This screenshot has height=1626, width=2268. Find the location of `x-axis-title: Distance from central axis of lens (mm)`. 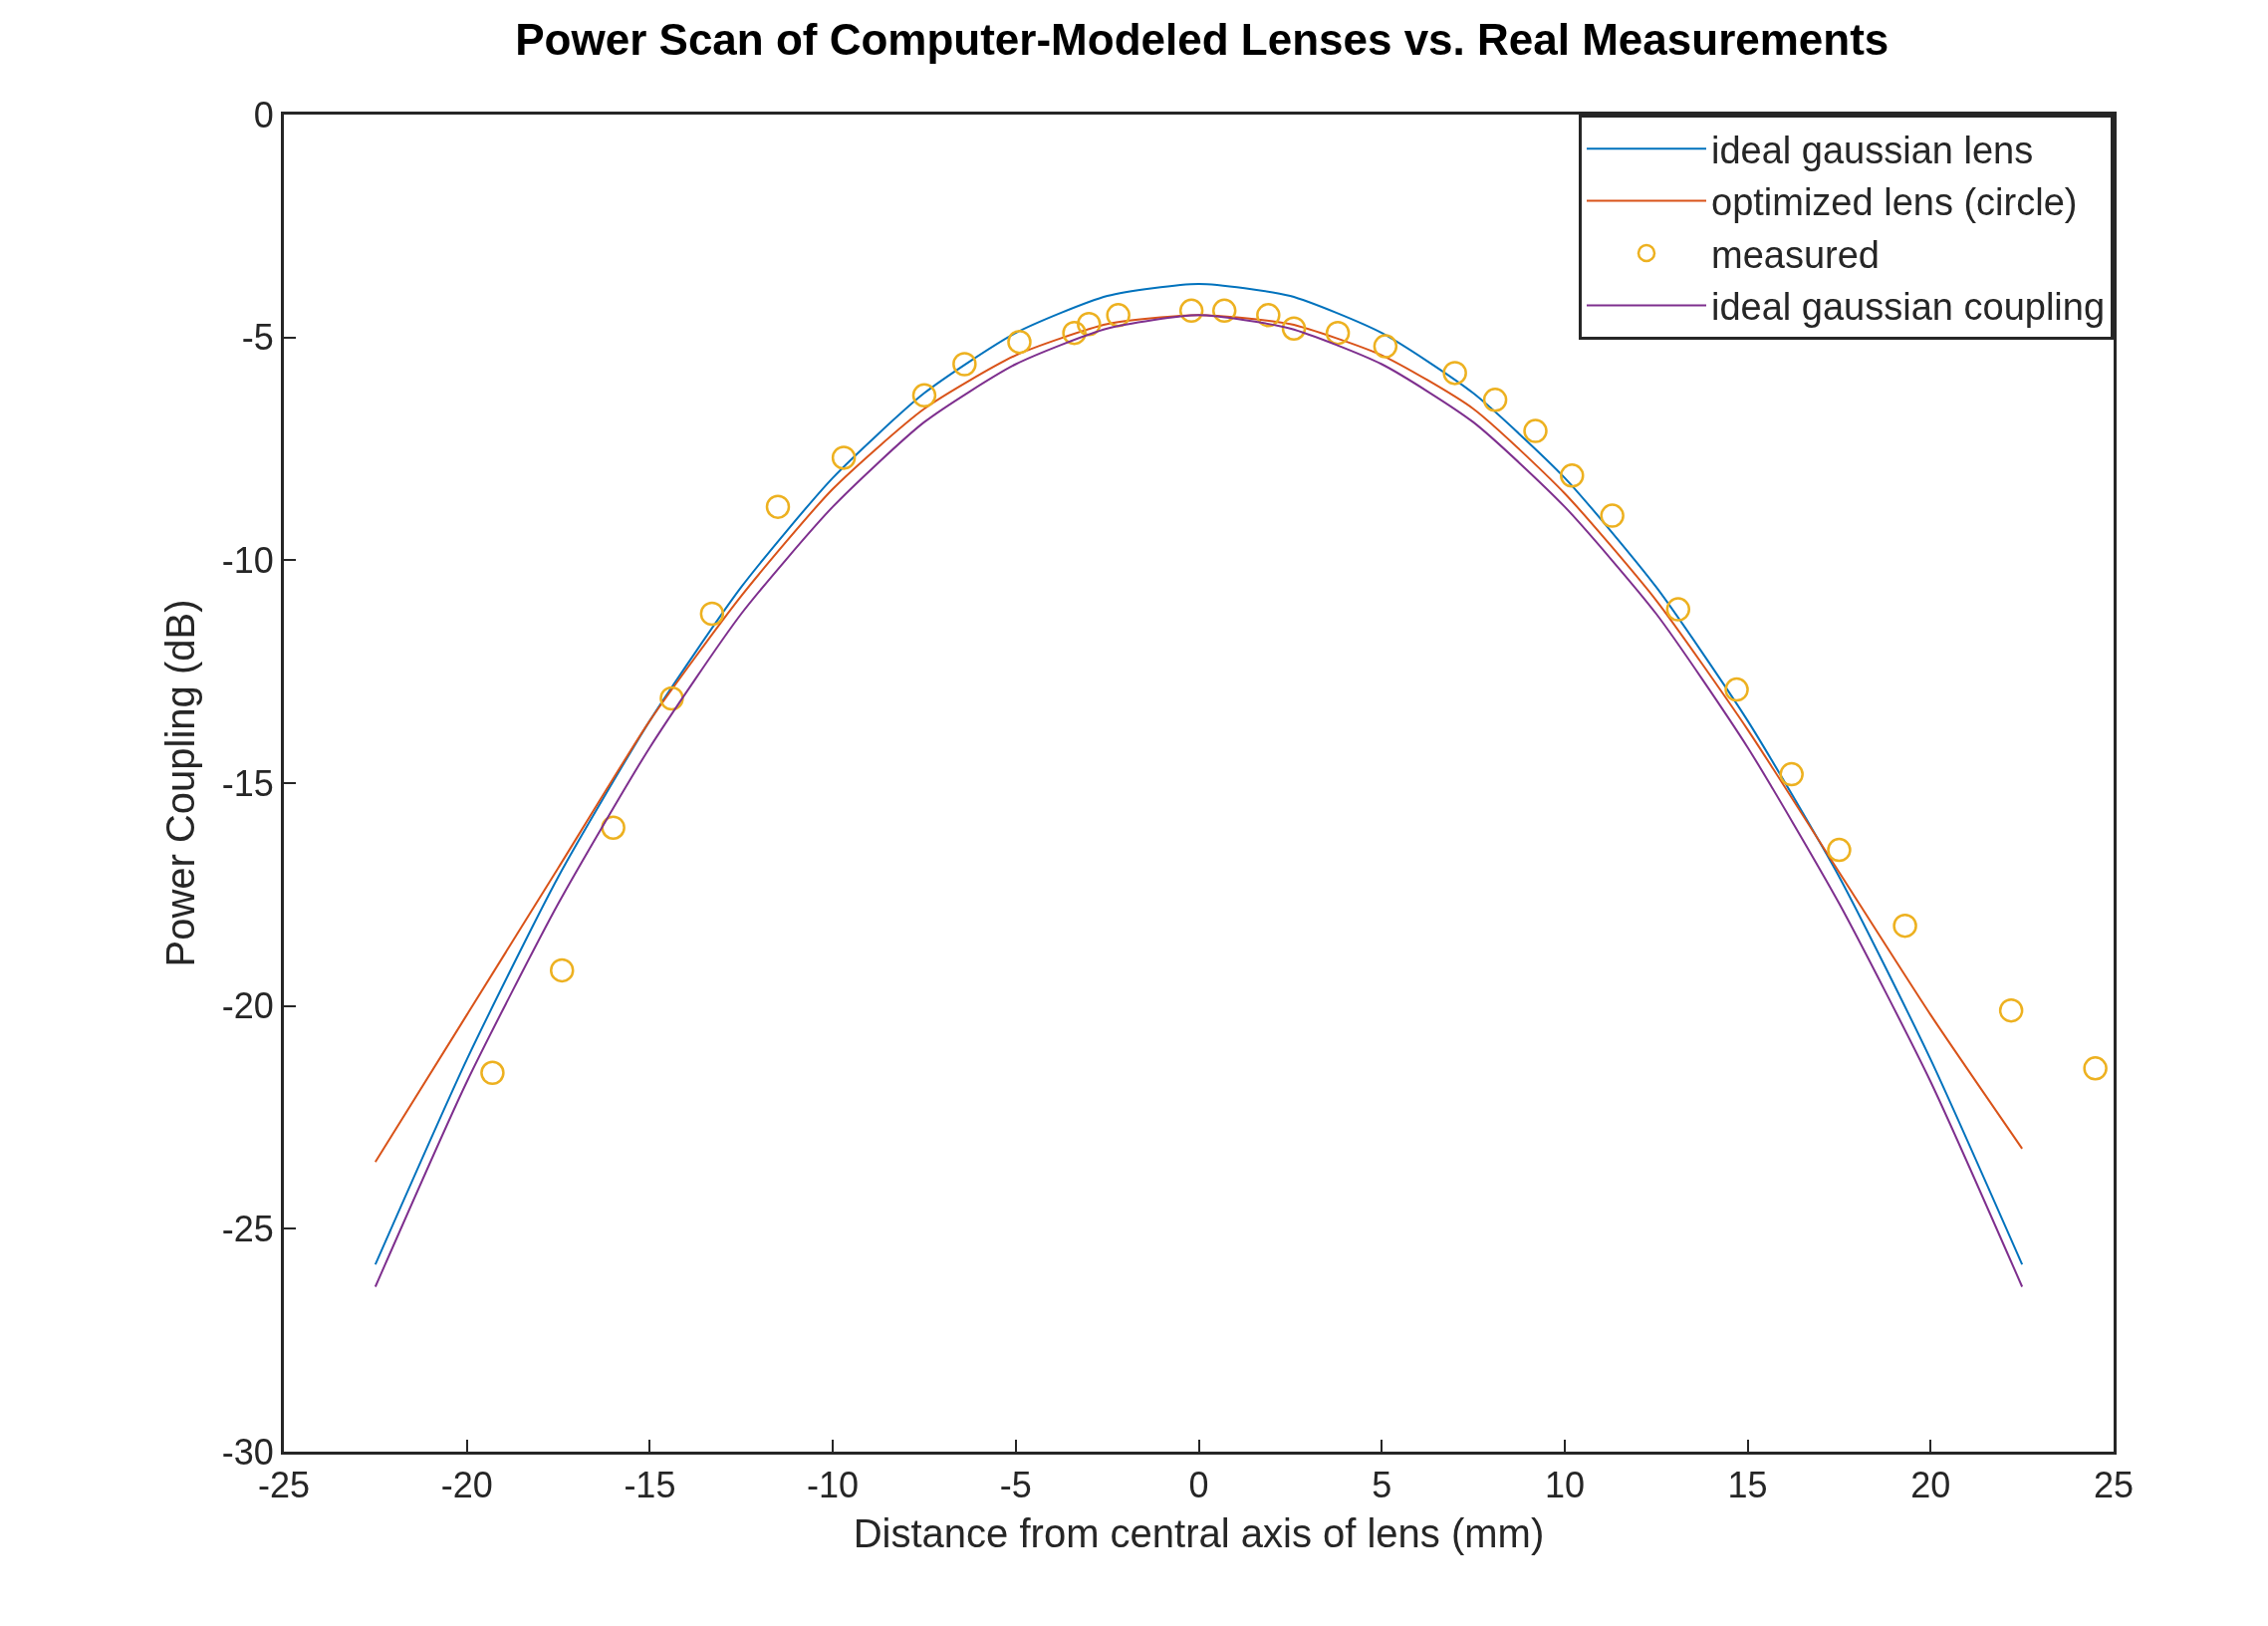

x-axis-title: Distance from central axis of lens (mm) is located at coordinates (1199, 1532).